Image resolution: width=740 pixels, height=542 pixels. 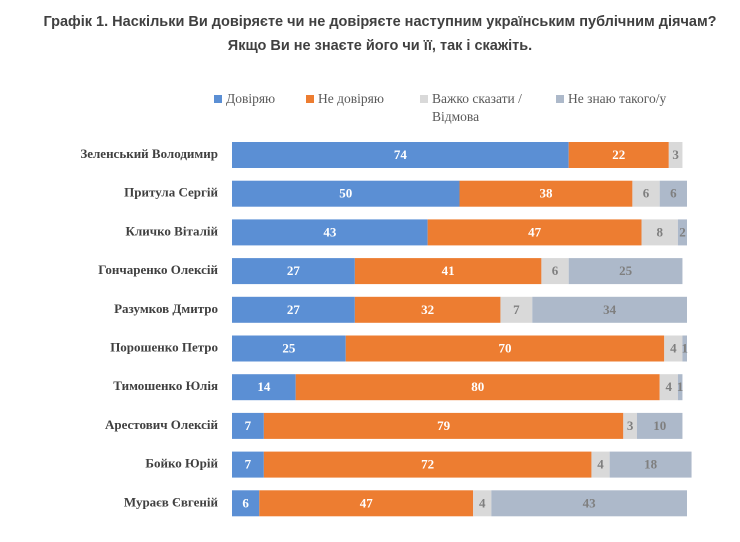 I want to click on value-label: 79, so click(x=444, y=425).